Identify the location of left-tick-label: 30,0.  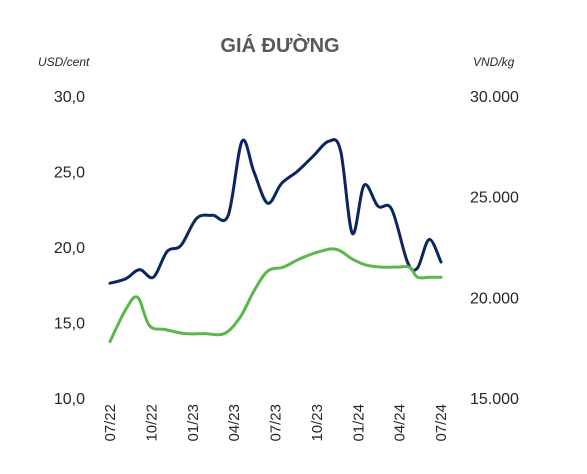
(69, 97).